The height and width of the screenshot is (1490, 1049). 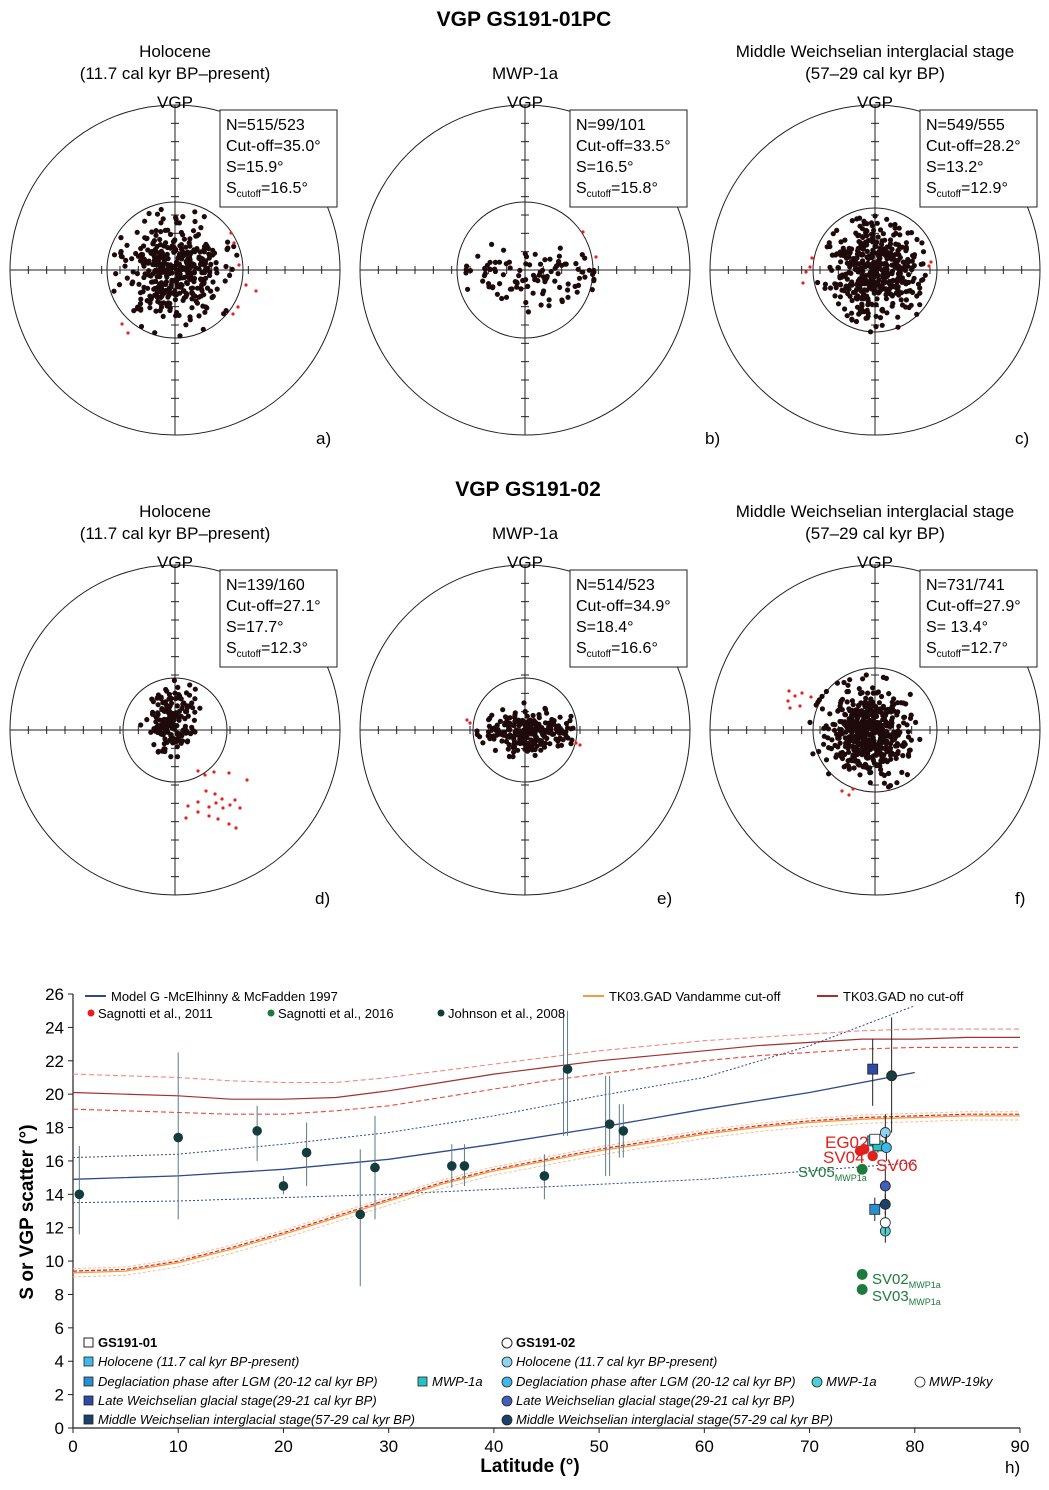 I want to click on vgp-label: VGP, so click(x=175, y=102).